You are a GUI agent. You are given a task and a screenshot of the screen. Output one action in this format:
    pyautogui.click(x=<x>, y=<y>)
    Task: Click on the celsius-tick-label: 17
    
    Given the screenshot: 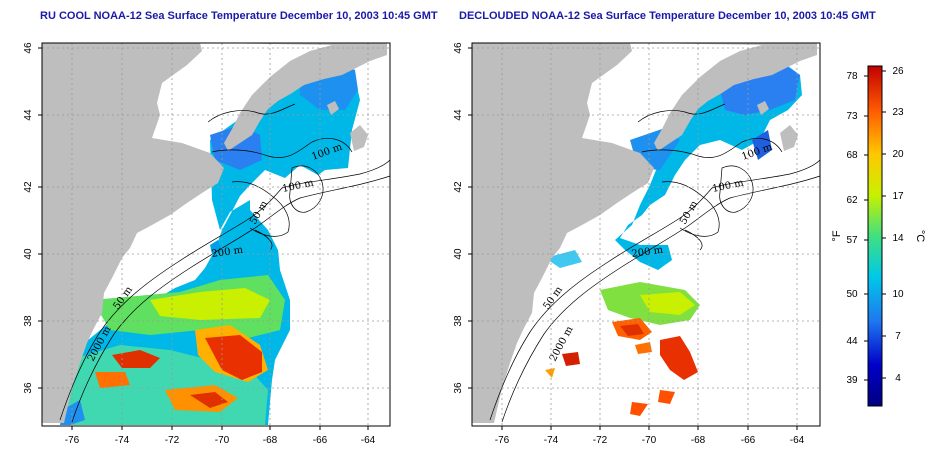 What is the action you would take?
    pyautogui.click(x=898, y=196)
    